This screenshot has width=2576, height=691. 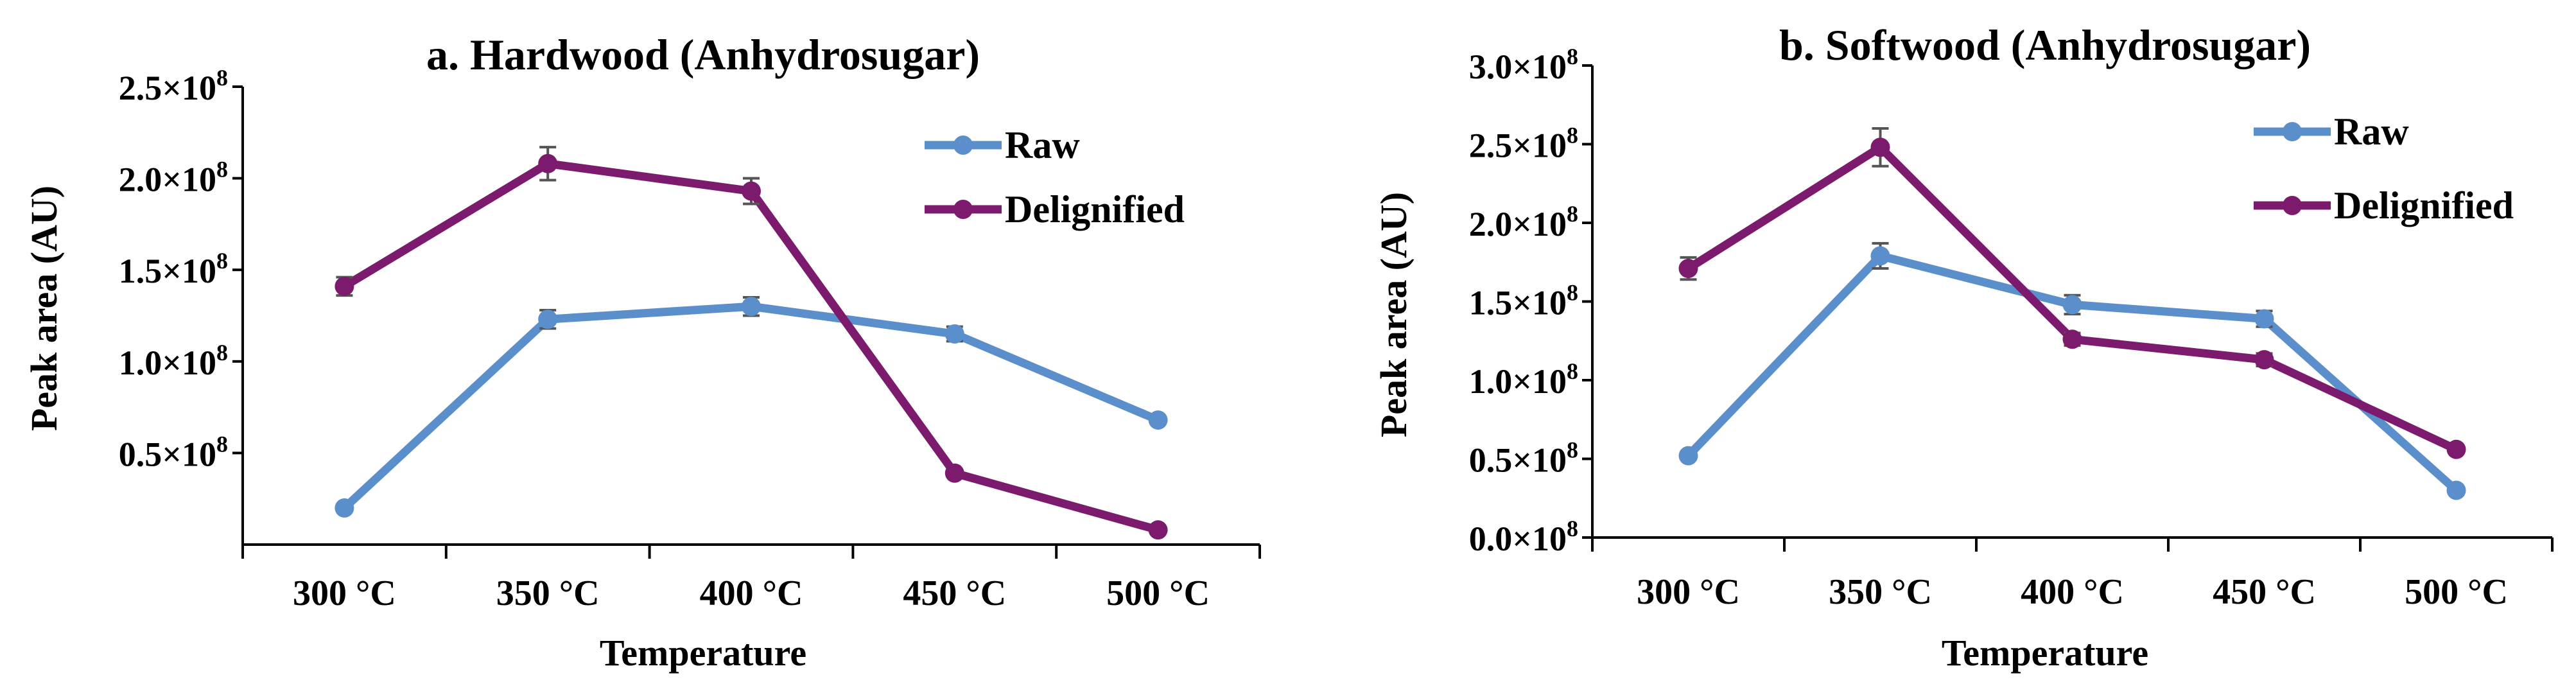 I want to click on panel-b-x-tick-label: 400 °C, so click(x=2072, y=592).